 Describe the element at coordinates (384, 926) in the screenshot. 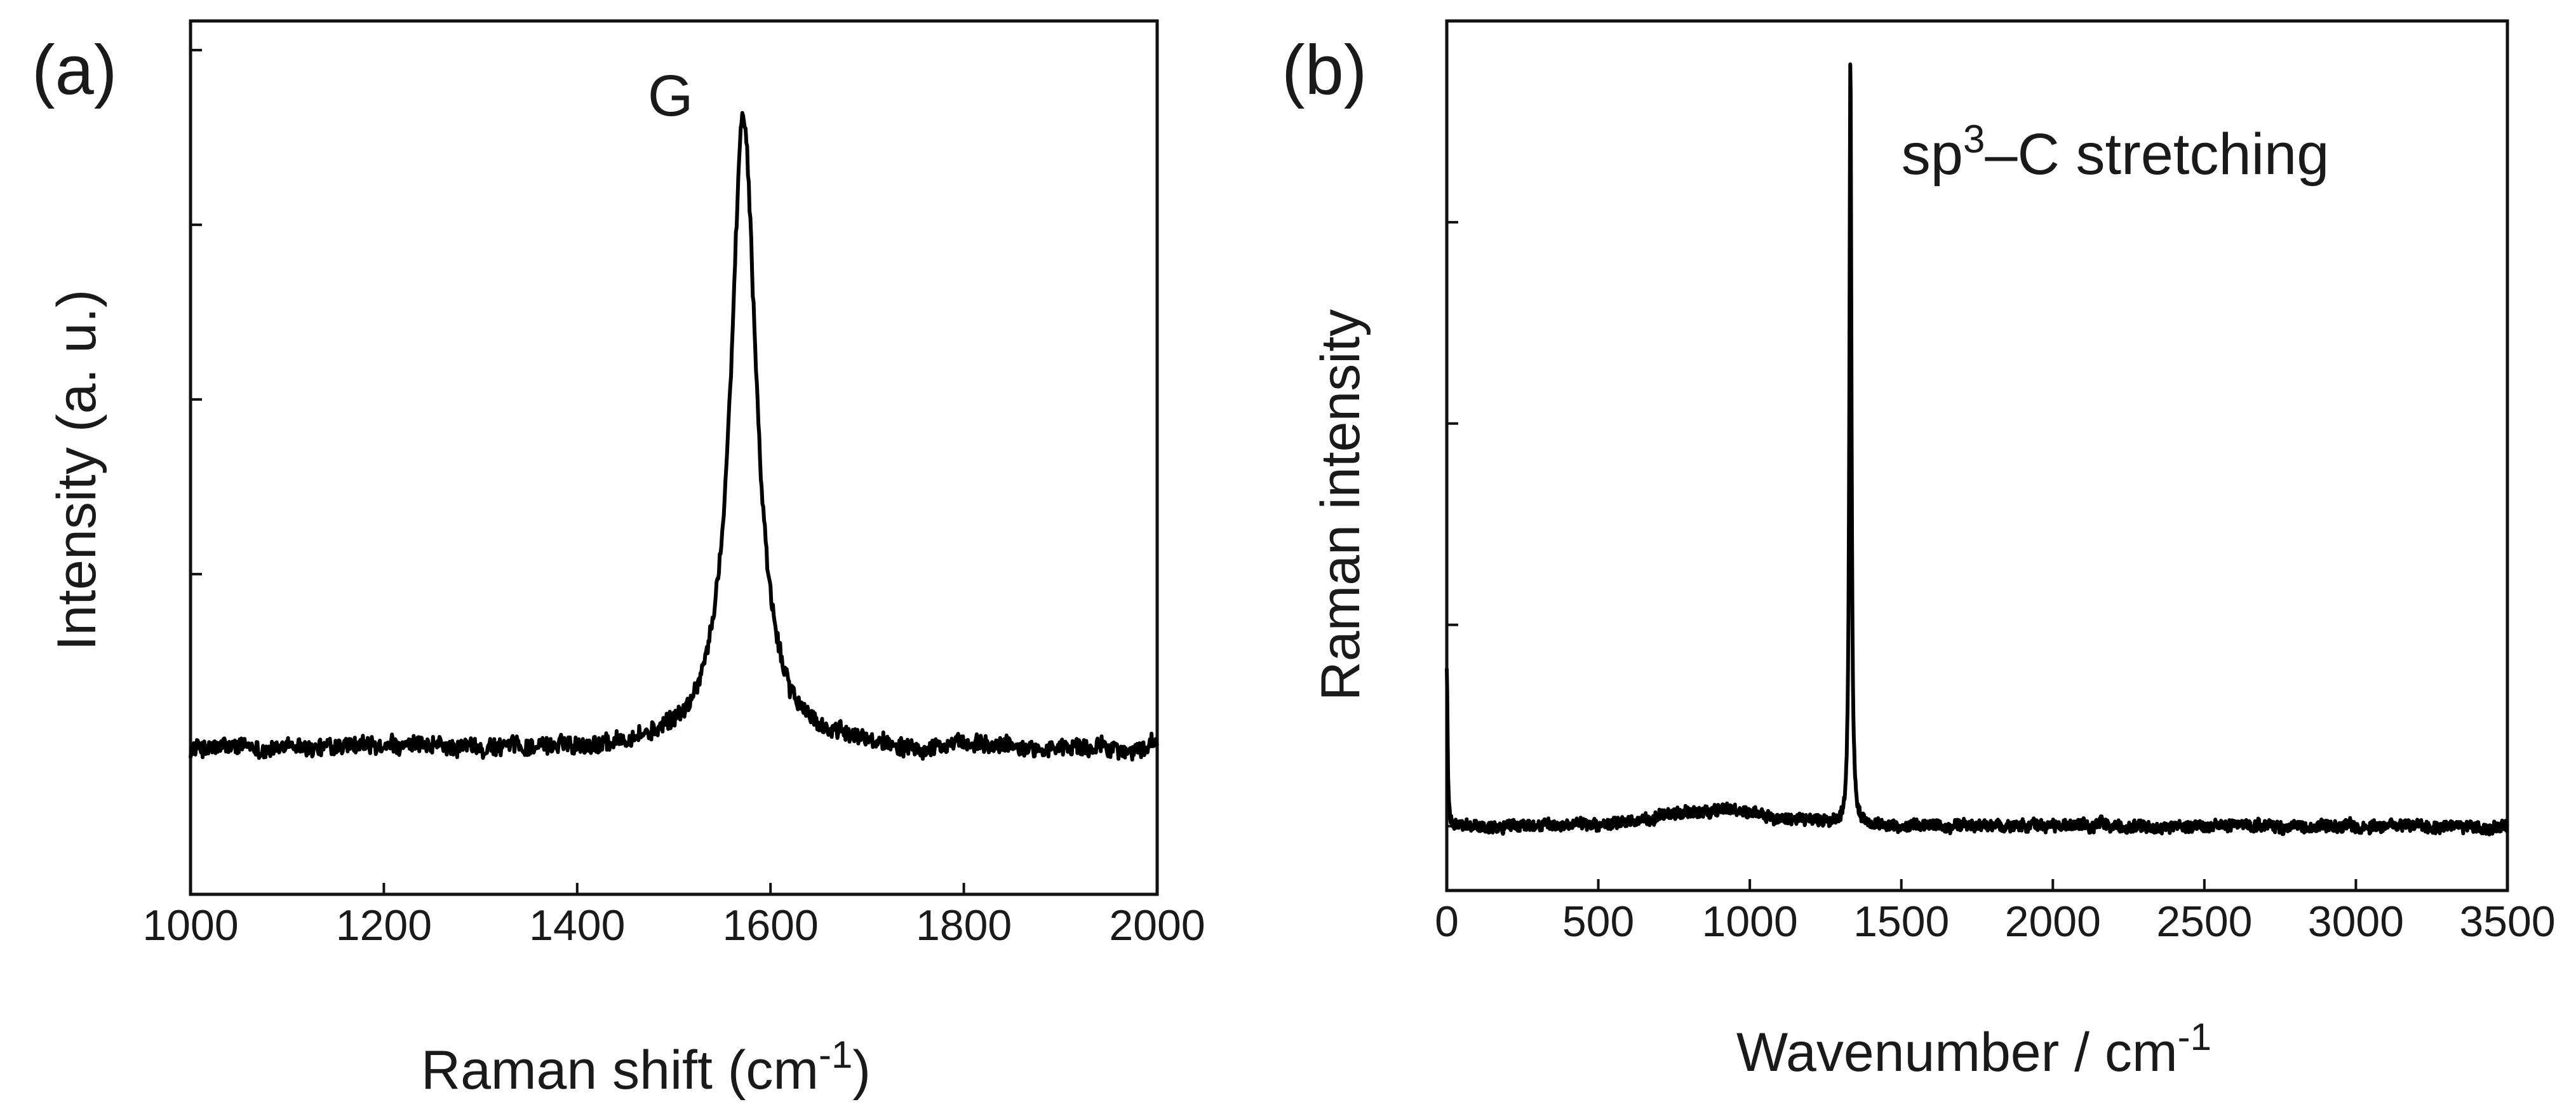

I see `panel-a-x-tick-label: 1200` at that location.